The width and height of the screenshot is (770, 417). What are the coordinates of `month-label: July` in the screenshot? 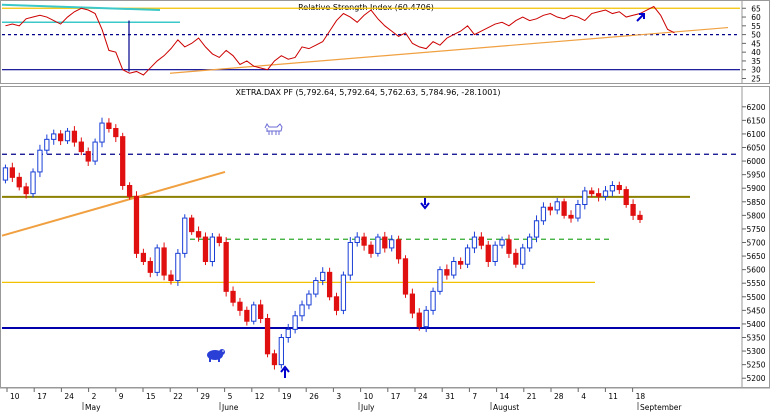 It's located at (367, 407).